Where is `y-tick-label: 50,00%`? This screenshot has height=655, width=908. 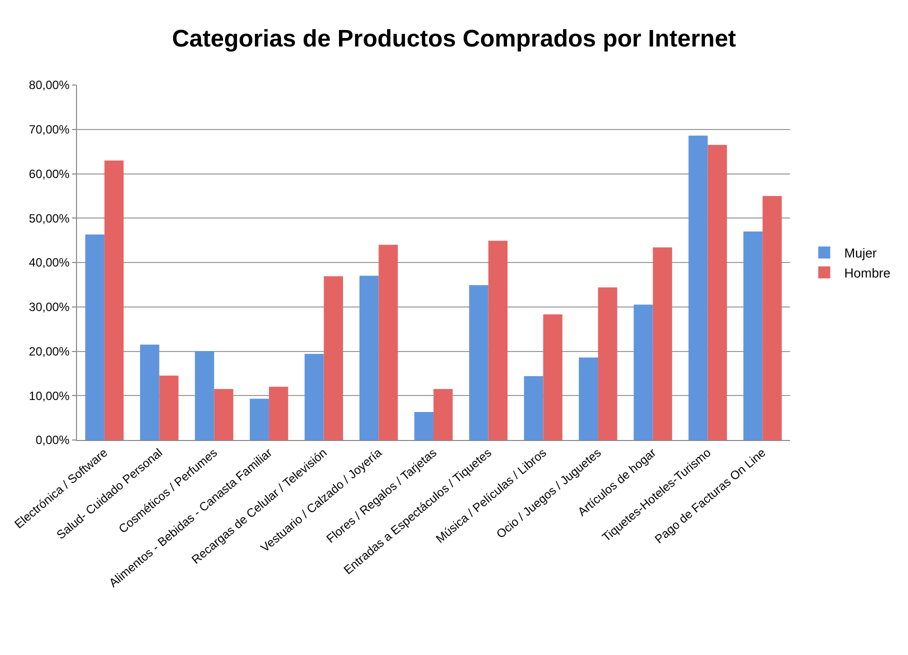 y-tick-label: 50,00% is located at coordinates (49, 218).